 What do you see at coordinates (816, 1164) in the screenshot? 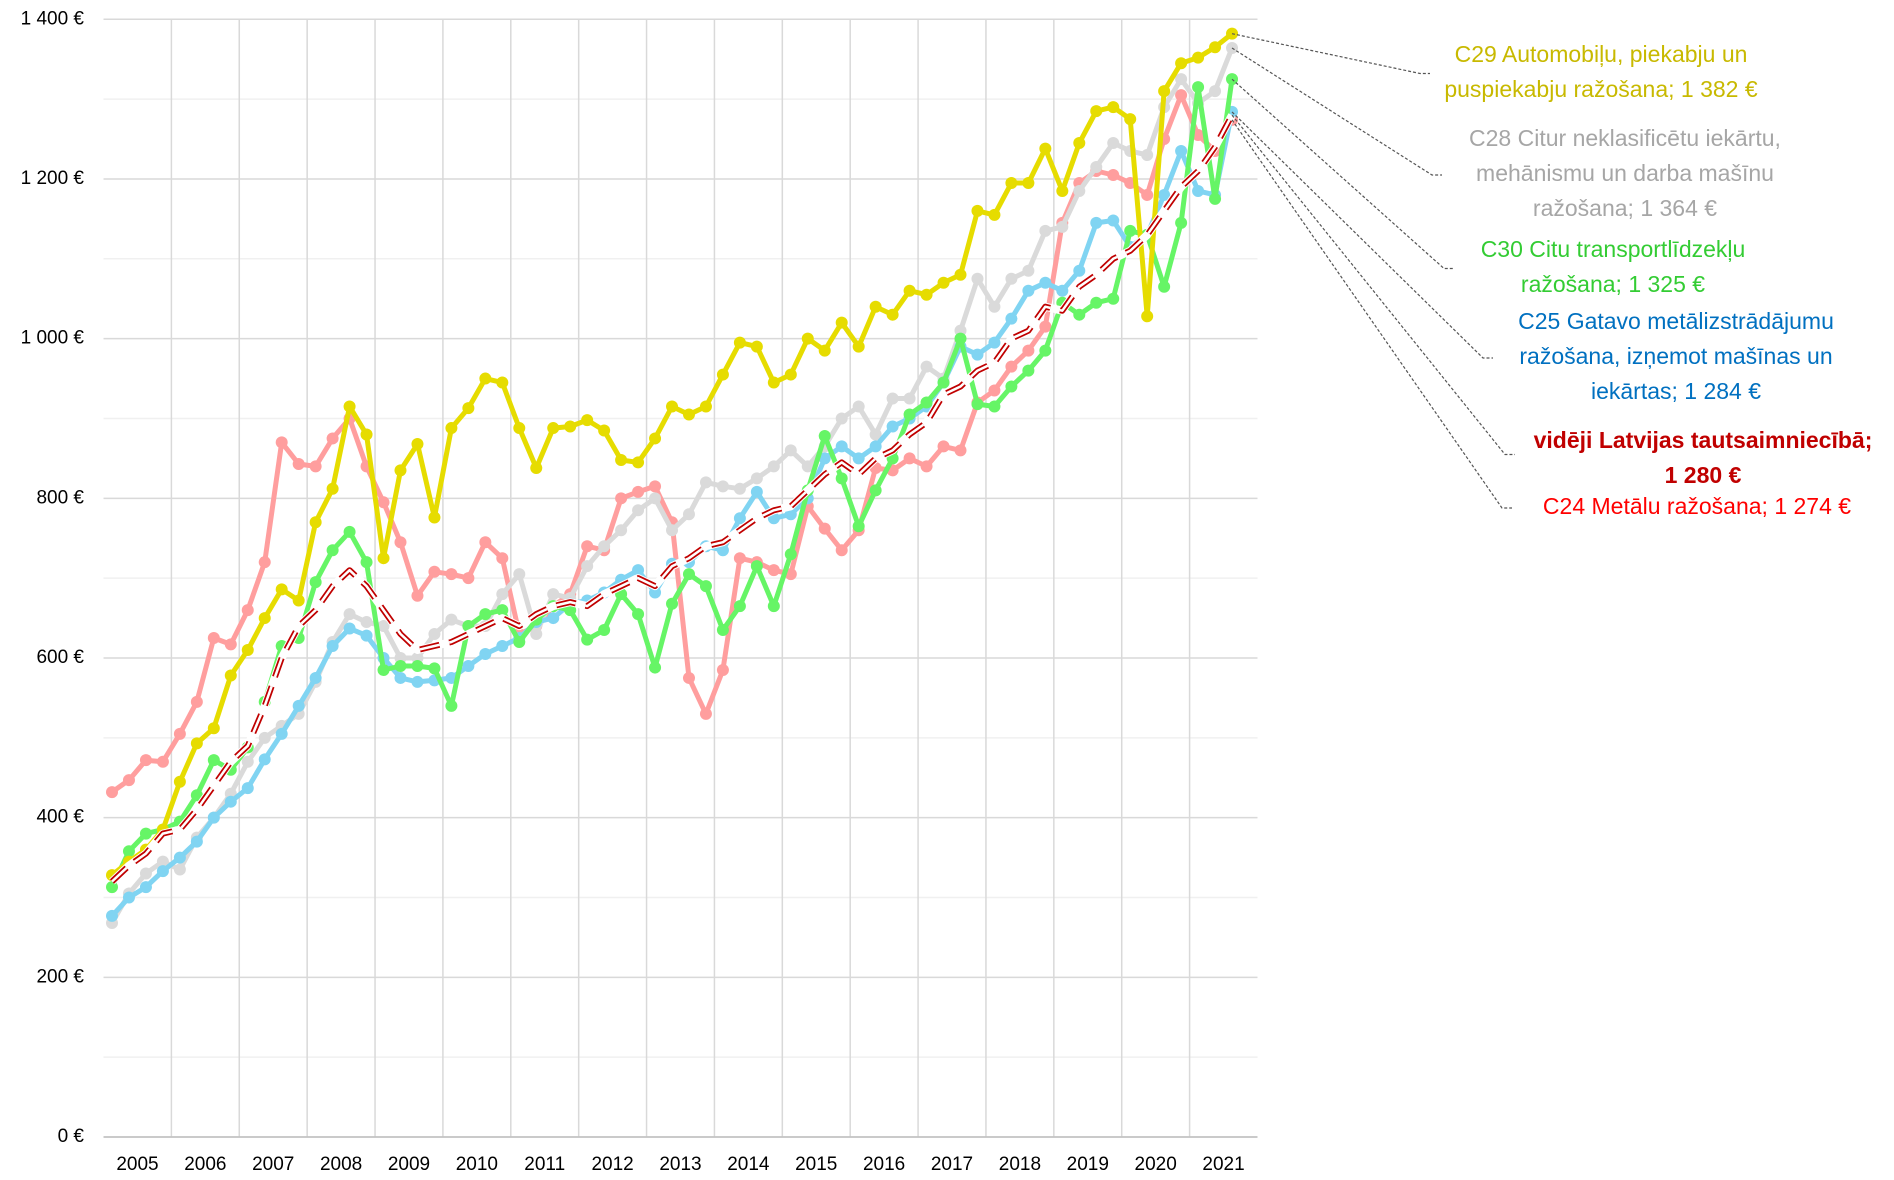
I see `x-tick-label: 2015` at bounding box center [816, 1164].